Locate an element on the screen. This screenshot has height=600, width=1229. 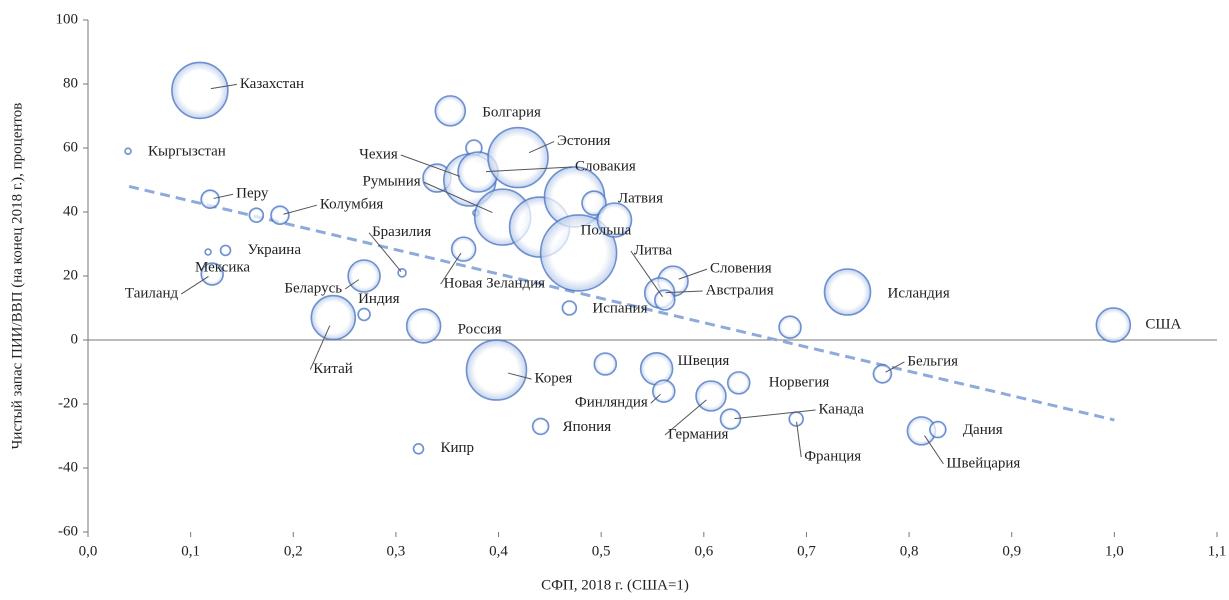
x-tick-label: 0,7 is located at coordinates (806, 551).